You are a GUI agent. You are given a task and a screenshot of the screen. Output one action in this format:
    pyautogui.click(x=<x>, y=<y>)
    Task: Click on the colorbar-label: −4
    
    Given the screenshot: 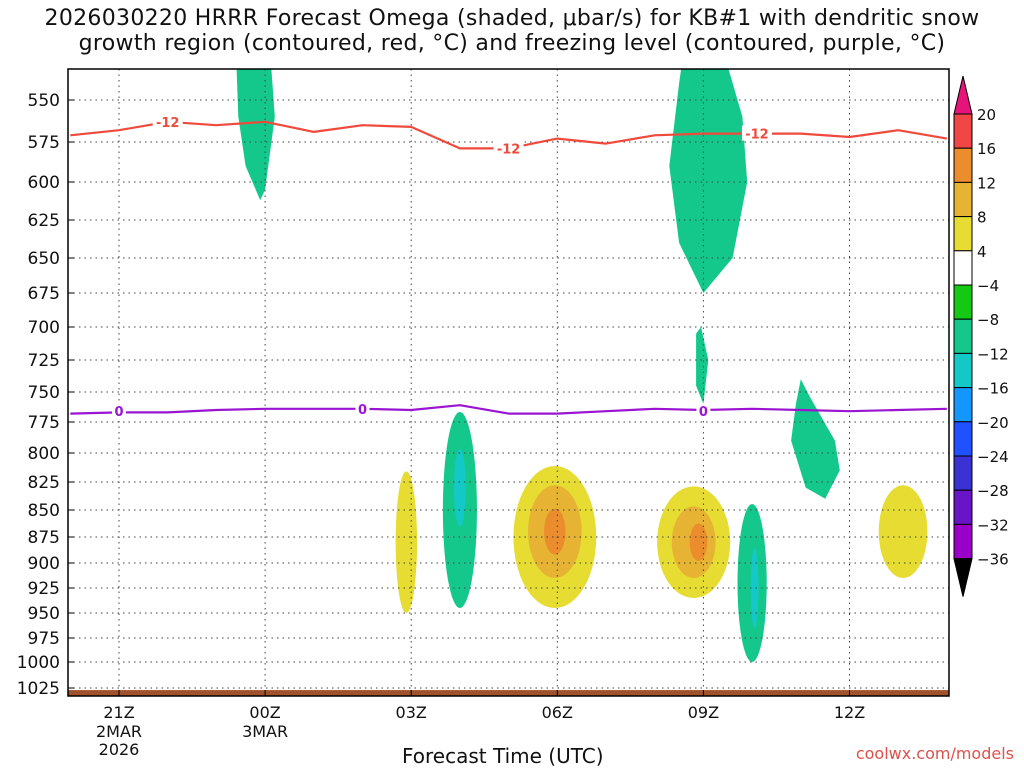 What is the action you would take?
    pyautogui.click(x=988, y=286)
    